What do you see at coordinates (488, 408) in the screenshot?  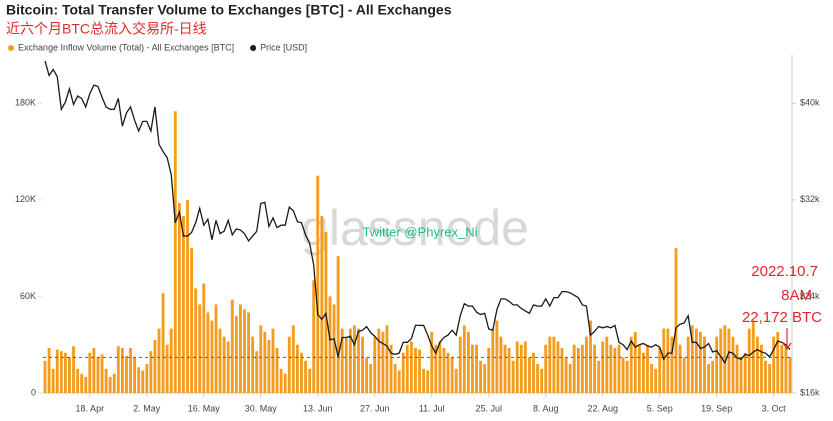 I see `x-tick-label: 25. Jul` at bounding box center [488, 408].